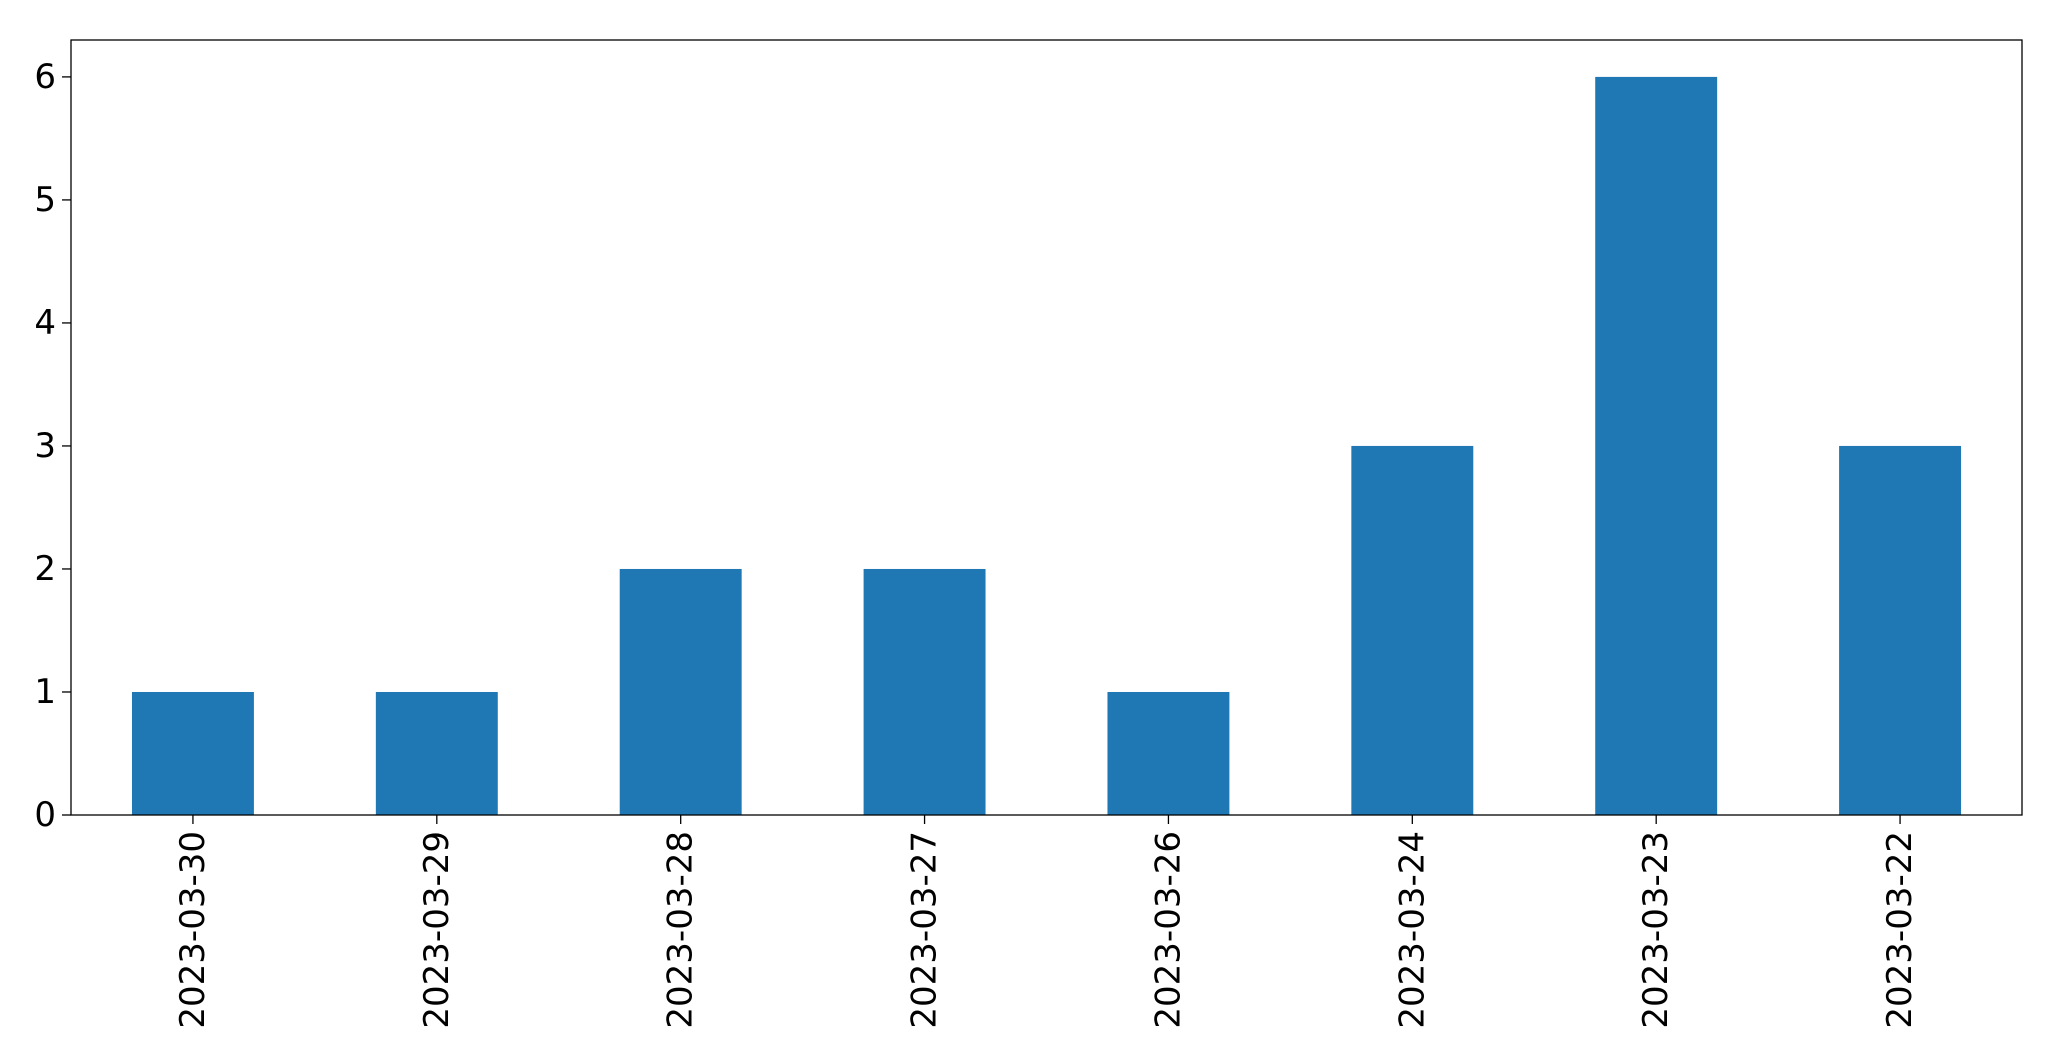 Image resolution: width=2049 pixels, height=1061 pixels. What do you see at coordinates (1412, 930) in the screenshot?
I see `x-tick-label: 2023-03-24` at bounding box center [1412, 930].